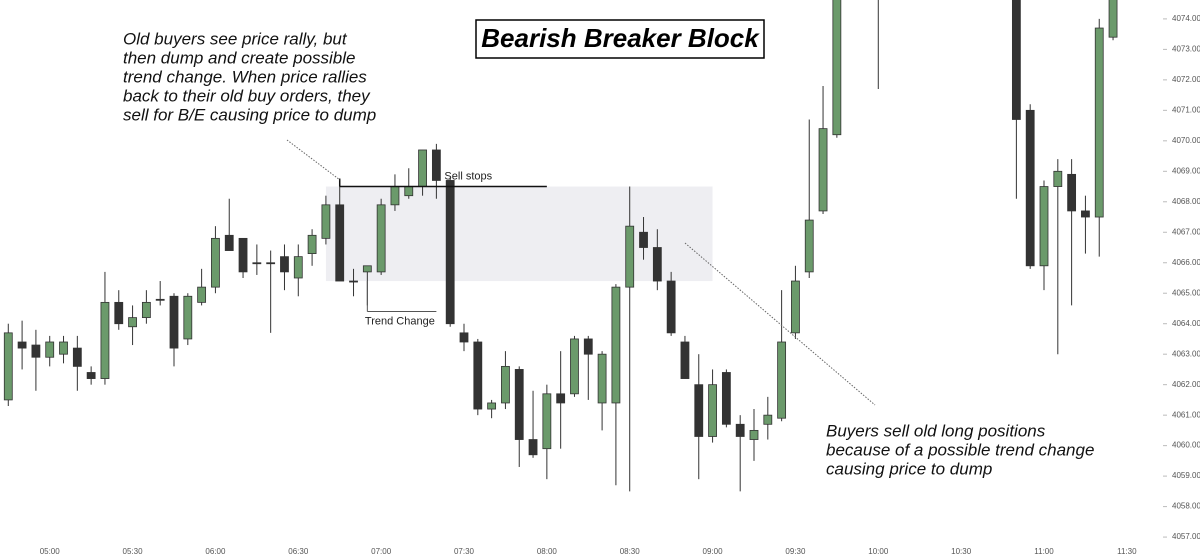 The image size is (1200, 559). What do you see at coordinates (1186, 506) in the screenshot?
I see `y-tick-label: 4058.00` at bounding box center [1186, 506].